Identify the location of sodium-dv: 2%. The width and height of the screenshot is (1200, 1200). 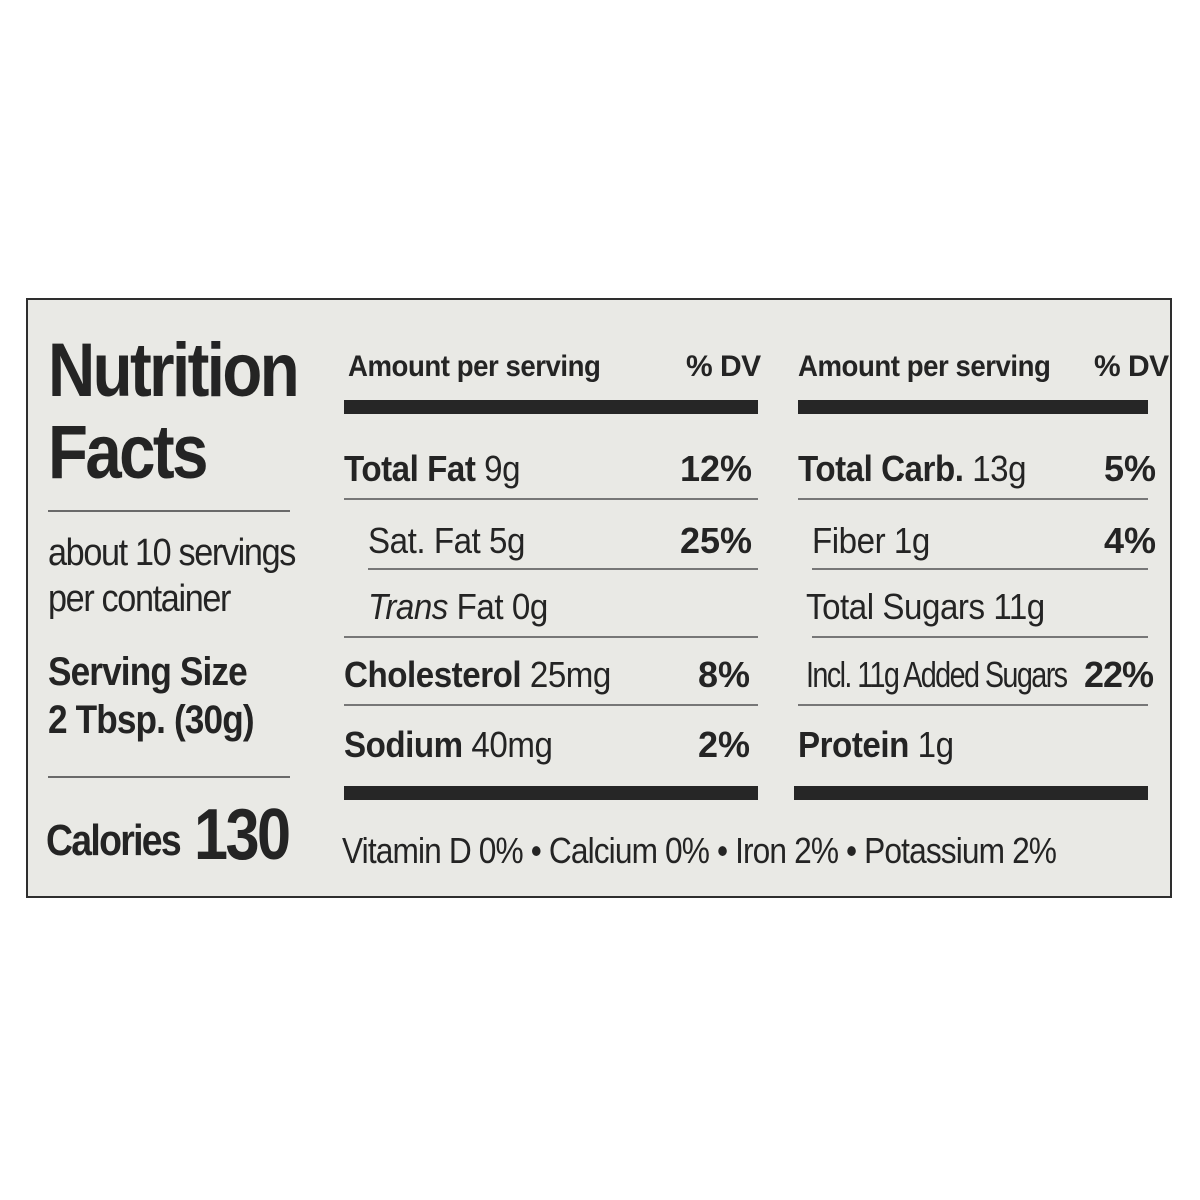
(724, 744).